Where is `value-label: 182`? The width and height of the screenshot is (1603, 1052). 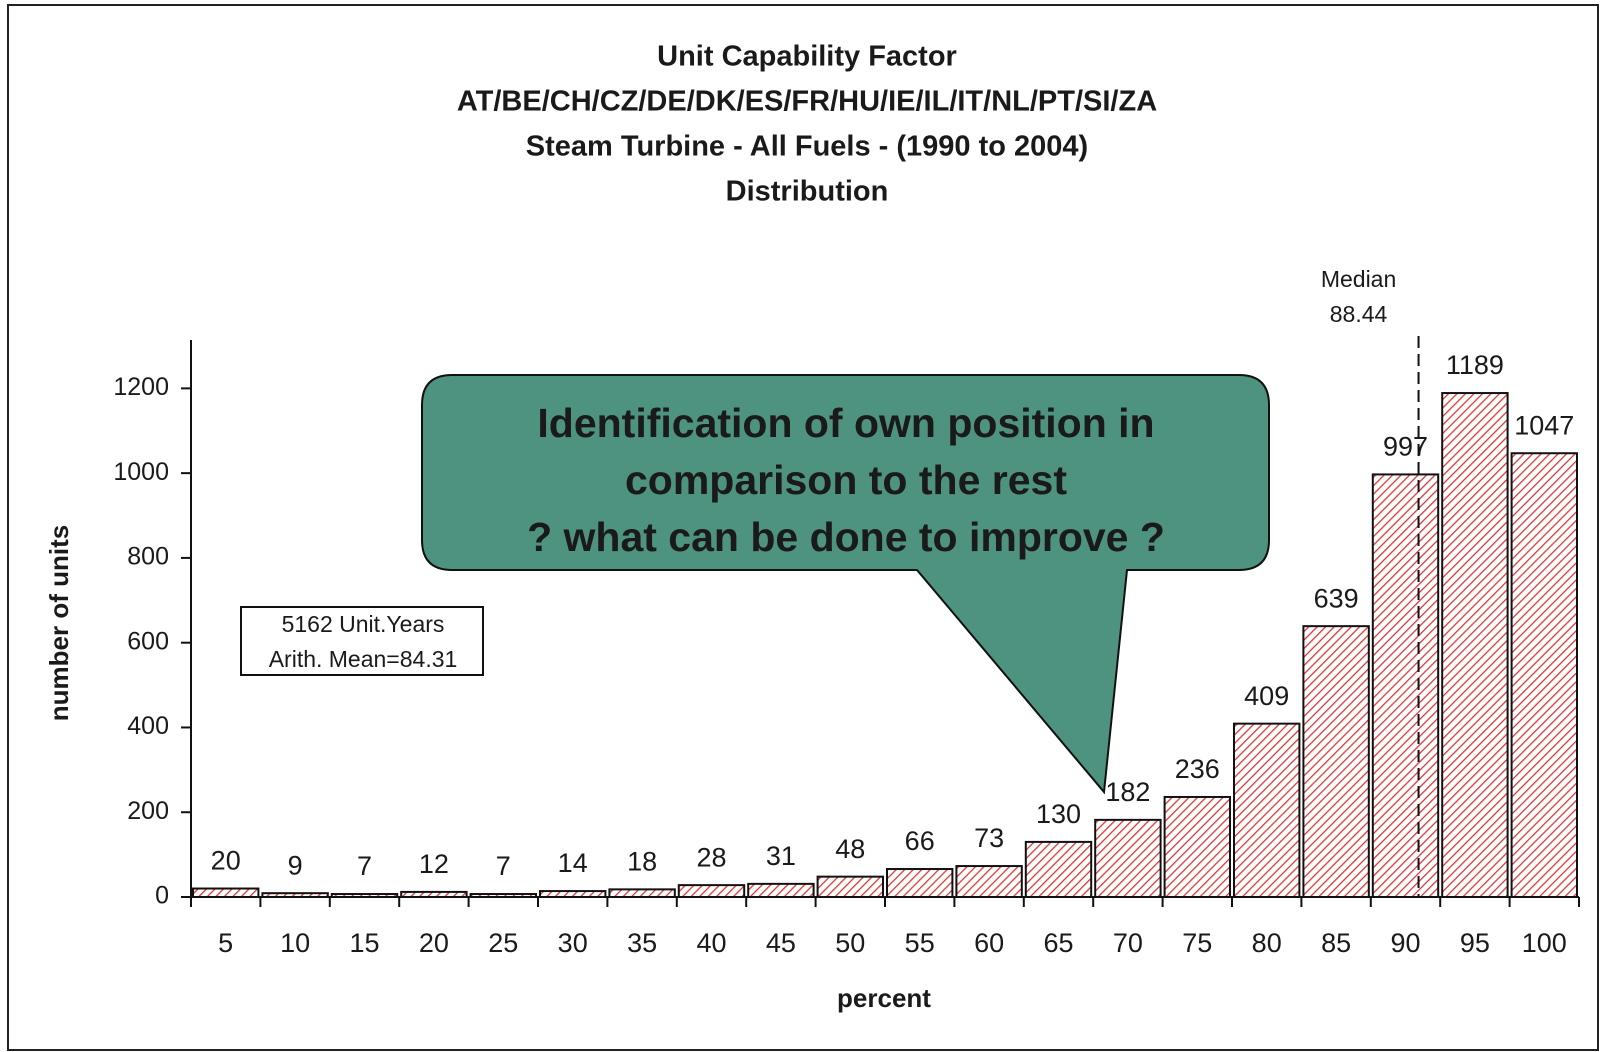
value-label: 182 is located at coordinates (1127, 792).